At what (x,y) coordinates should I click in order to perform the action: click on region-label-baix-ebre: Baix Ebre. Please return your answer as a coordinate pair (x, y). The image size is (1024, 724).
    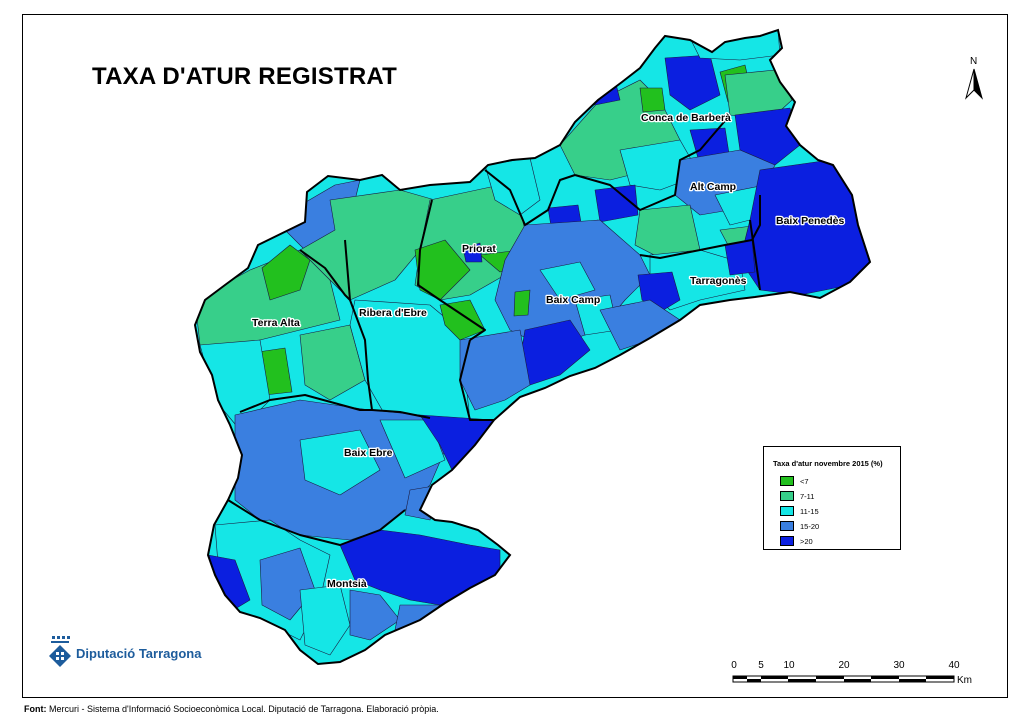
    Looking at the image, I should click on (368, 453).